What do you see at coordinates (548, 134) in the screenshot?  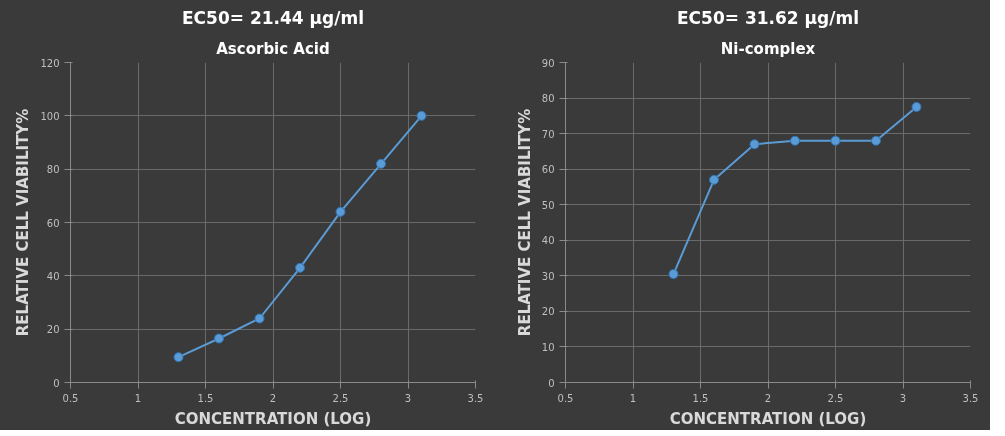 I see `y-tick-label: 70` at bounding box center [548, 134].